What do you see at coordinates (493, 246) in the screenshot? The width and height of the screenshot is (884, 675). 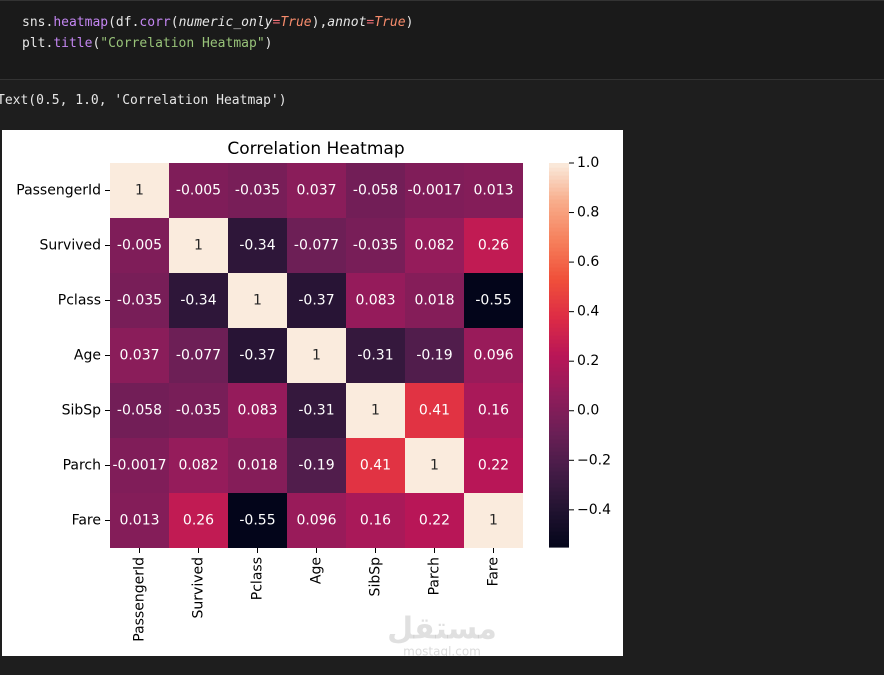 I see `cell-label: 0.26` at bounding box center [493, 246].